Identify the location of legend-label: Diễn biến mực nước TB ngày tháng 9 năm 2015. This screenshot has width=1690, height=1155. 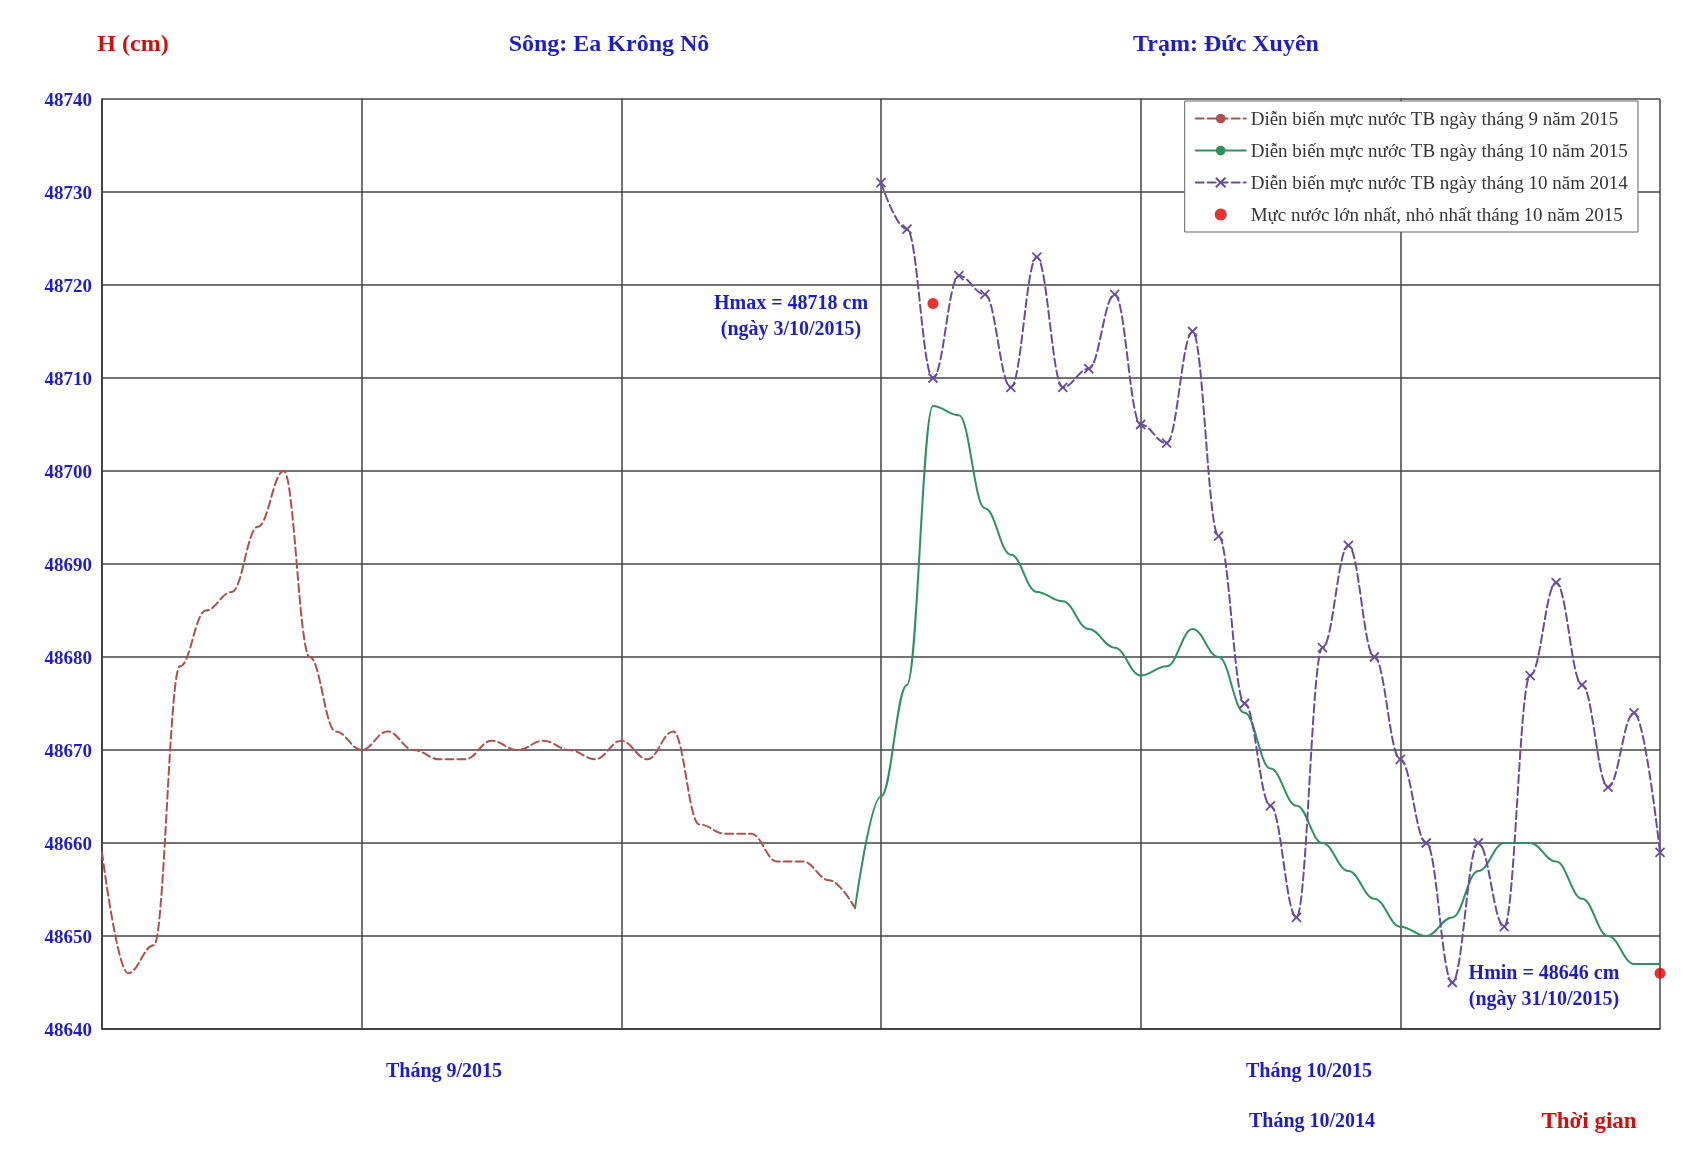
(1434, 118).